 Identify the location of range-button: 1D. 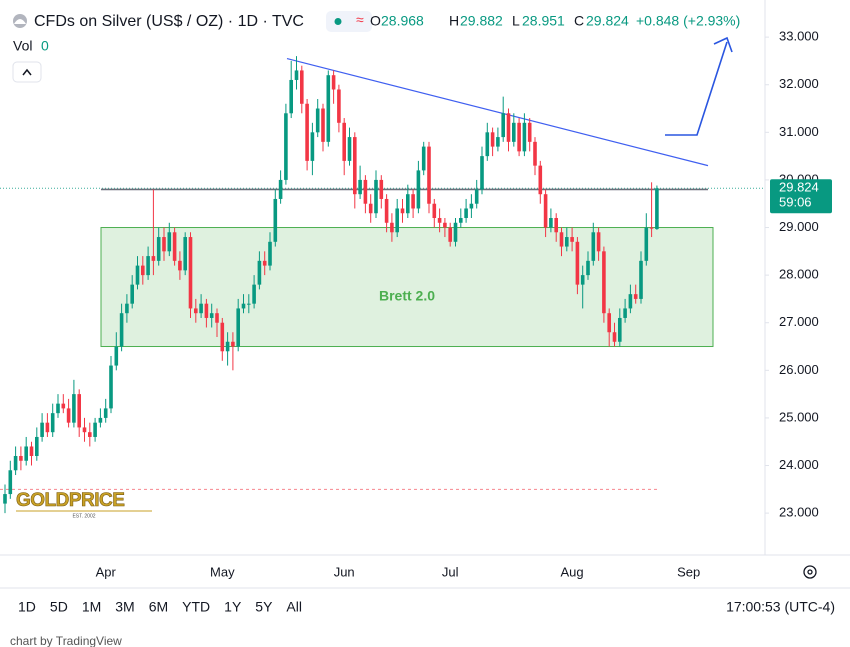
(27, 607).